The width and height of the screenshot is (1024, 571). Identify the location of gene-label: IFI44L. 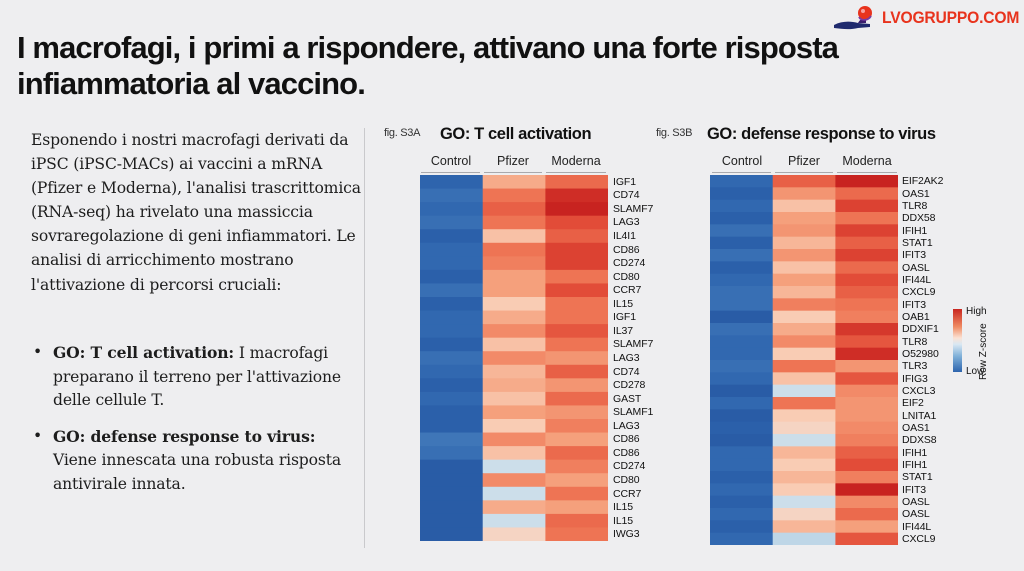
(917, 526).